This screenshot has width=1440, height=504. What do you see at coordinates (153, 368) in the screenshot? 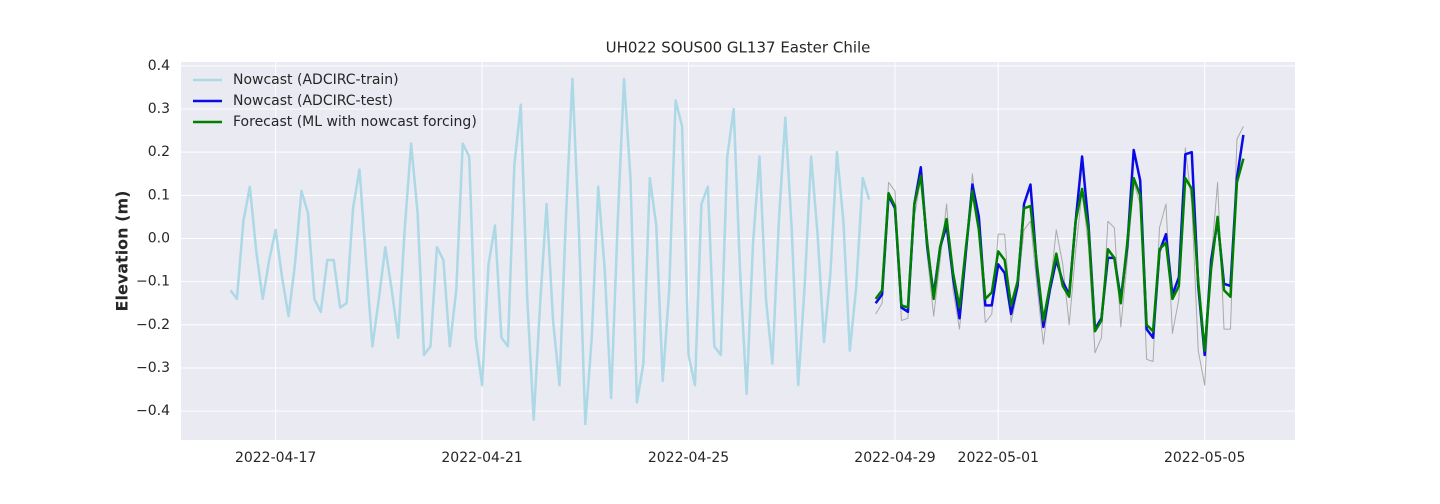
I see `y-tick-label: −0.3` at bounding box center [153, 368].